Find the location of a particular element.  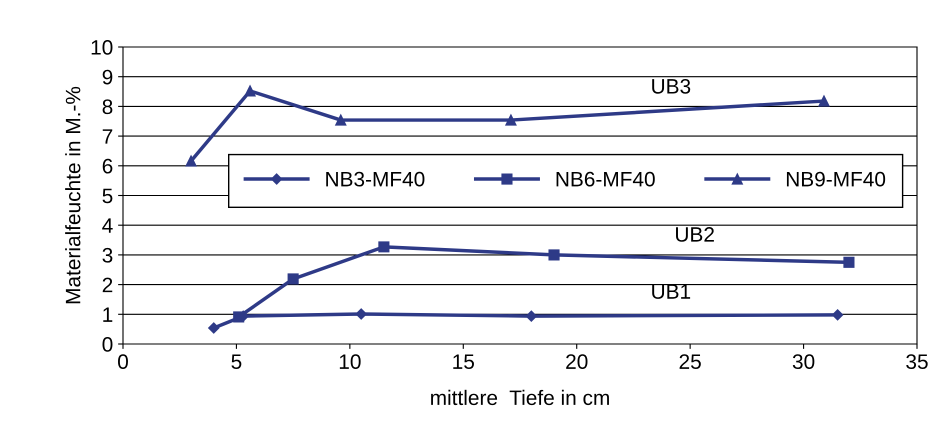

y-tick-label: 3 is located at coordinates (107, 255).